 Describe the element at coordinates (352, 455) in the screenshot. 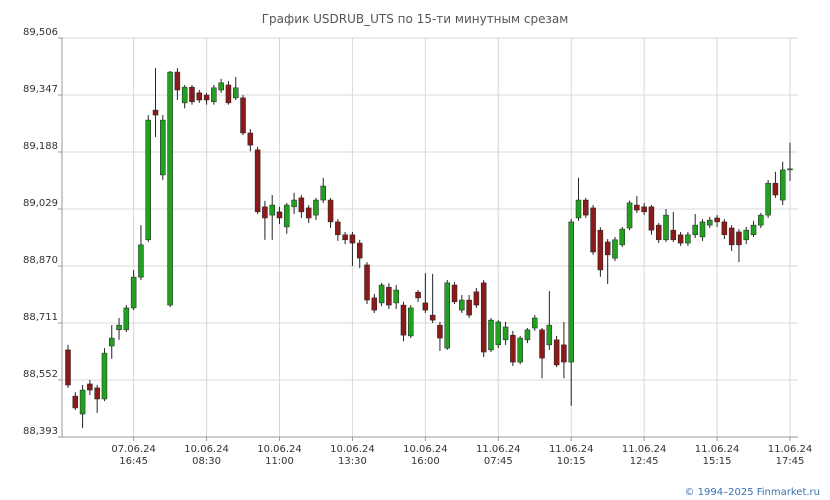

I see `x-tick-label: 10.06.24 13:30` at that location.